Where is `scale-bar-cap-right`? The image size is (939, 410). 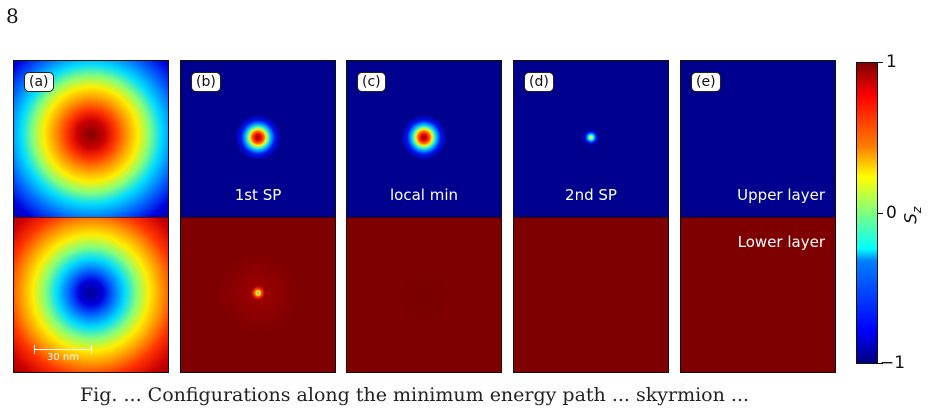
scale-bar-cap-right is located at coordinates (91, 349).